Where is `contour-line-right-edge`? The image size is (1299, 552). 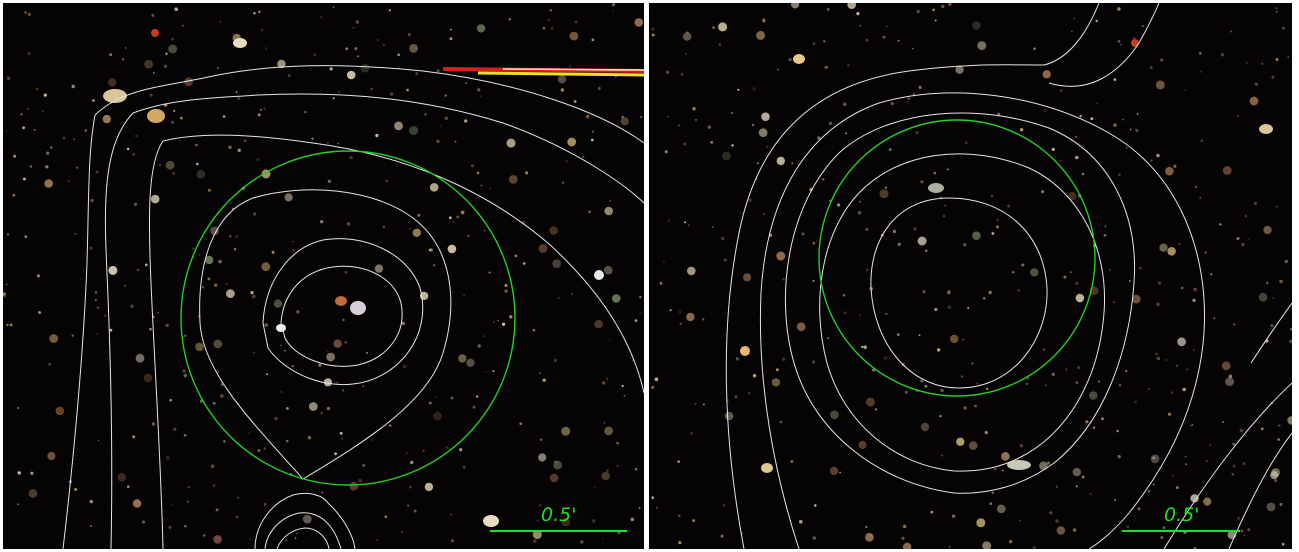 contour-line-right-edge is located at coordinates (1260, 490).